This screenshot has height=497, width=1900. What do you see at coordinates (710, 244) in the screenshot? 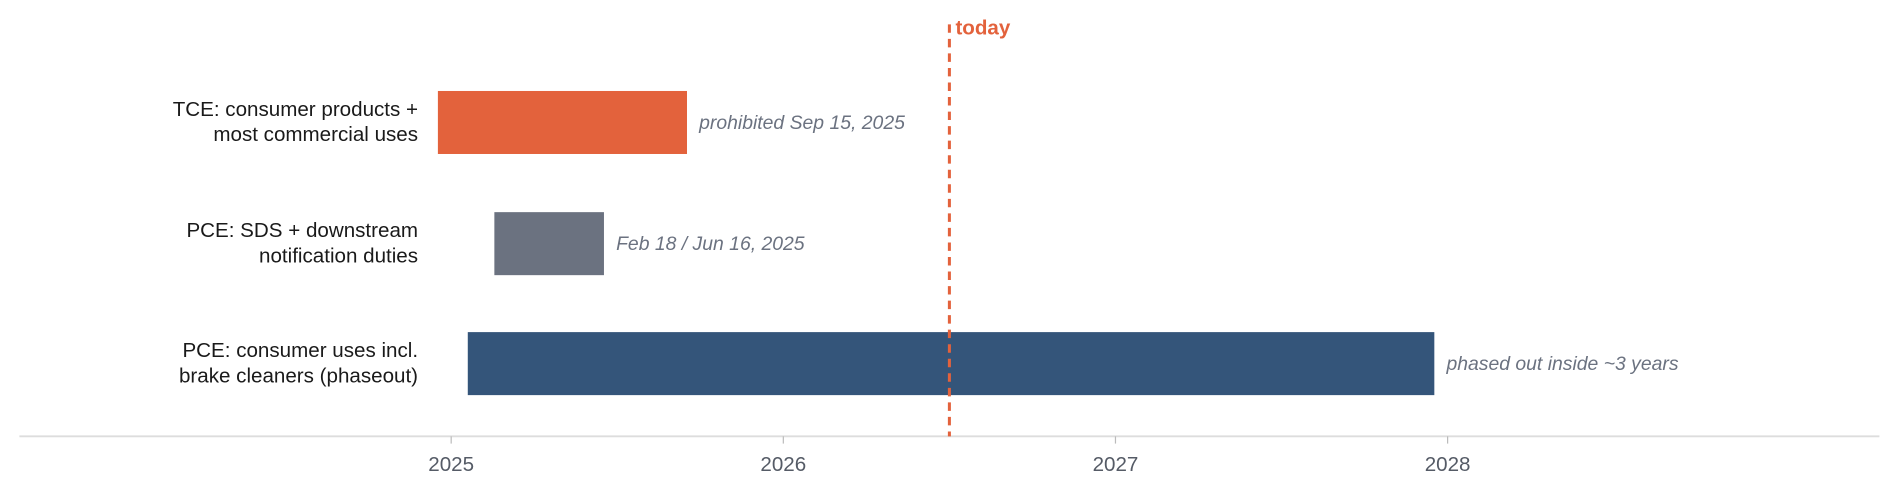
I see `bar-annotation: Feb 18 / Jun 16, 2025` at bounding box center [710, 244].